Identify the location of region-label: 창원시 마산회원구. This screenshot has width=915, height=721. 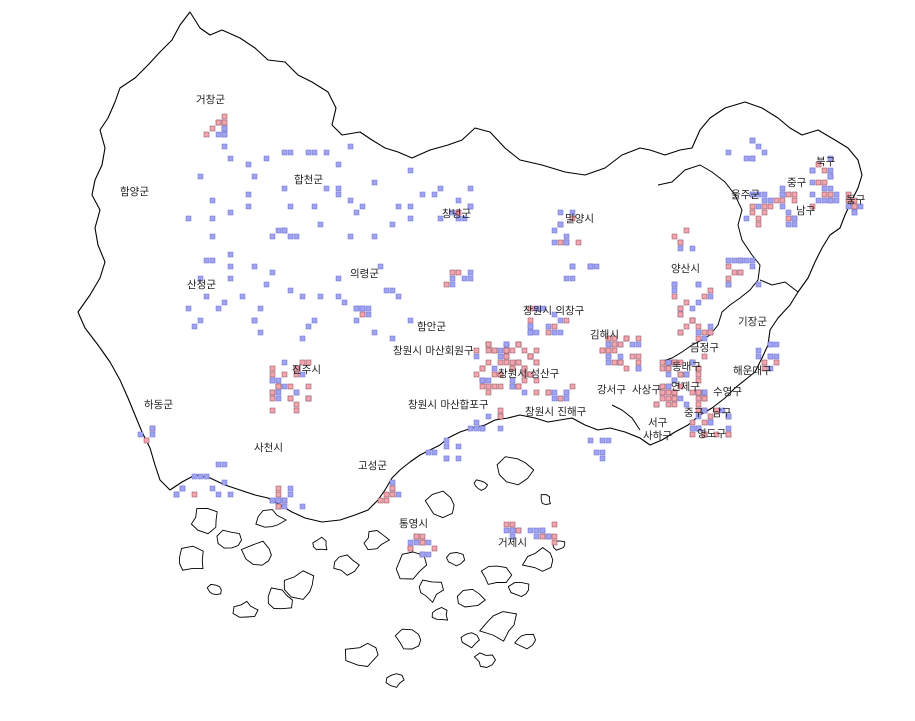
(433, 351).